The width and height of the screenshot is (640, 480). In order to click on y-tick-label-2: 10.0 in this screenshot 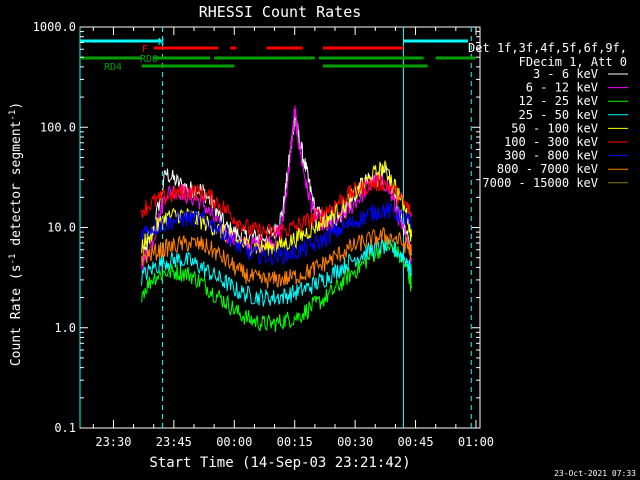, I will do `click(61, 228)`.